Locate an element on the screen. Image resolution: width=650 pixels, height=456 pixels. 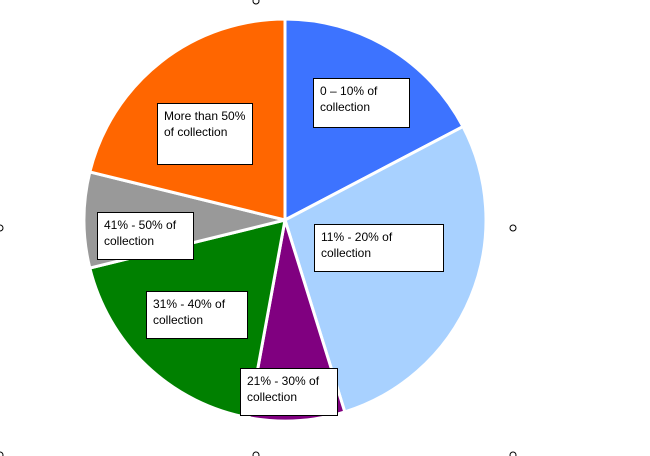
slice-label-4: 41% - 50% of collection is located at coordinates (145, 236).